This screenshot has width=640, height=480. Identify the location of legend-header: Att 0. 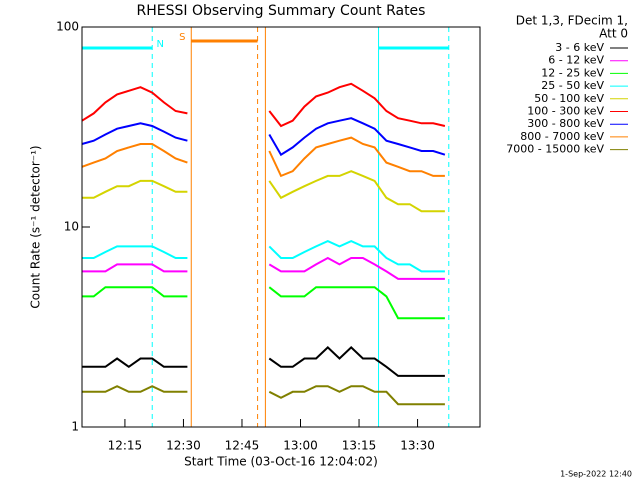
(613, 34).